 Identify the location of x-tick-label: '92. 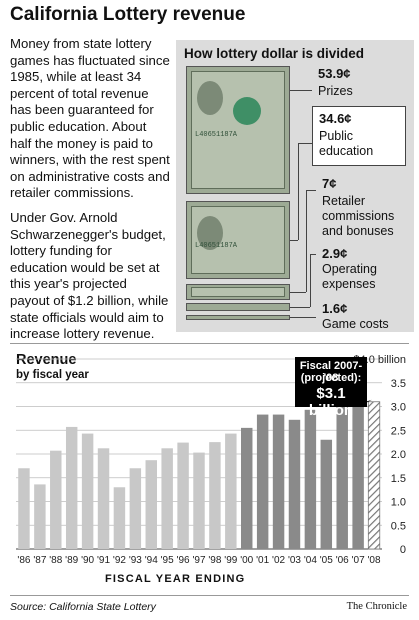
(119, 560).